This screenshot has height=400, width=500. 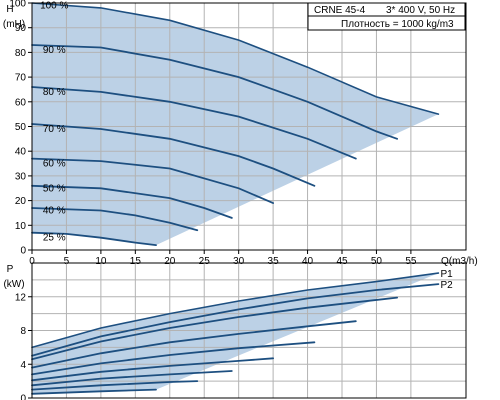 What do you see at coordinates (239, 261) in the screenshot?
I see `x-tick-label: 30` at bounding box center [239, 261].